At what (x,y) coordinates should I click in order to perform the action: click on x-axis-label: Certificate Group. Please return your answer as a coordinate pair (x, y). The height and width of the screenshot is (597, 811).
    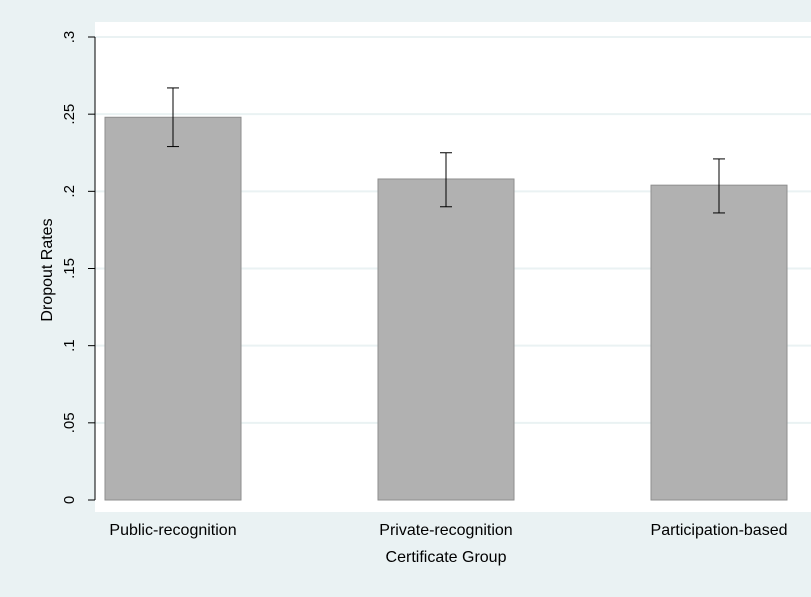
    Looking at the image, I should click on (446, 557).